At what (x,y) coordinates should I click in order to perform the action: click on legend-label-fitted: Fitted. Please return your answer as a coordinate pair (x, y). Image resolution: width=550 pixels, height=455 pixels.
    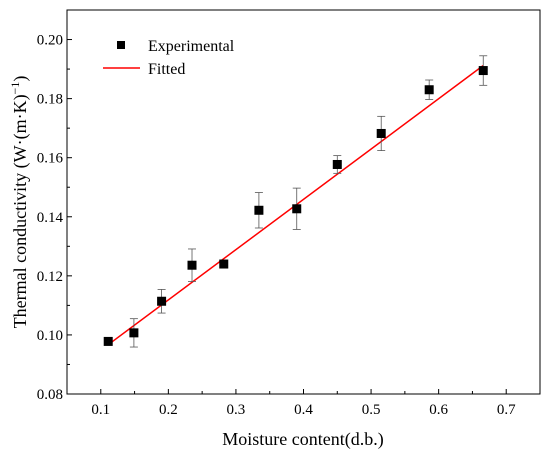
    Looking at the image, I should click on (166, 69).